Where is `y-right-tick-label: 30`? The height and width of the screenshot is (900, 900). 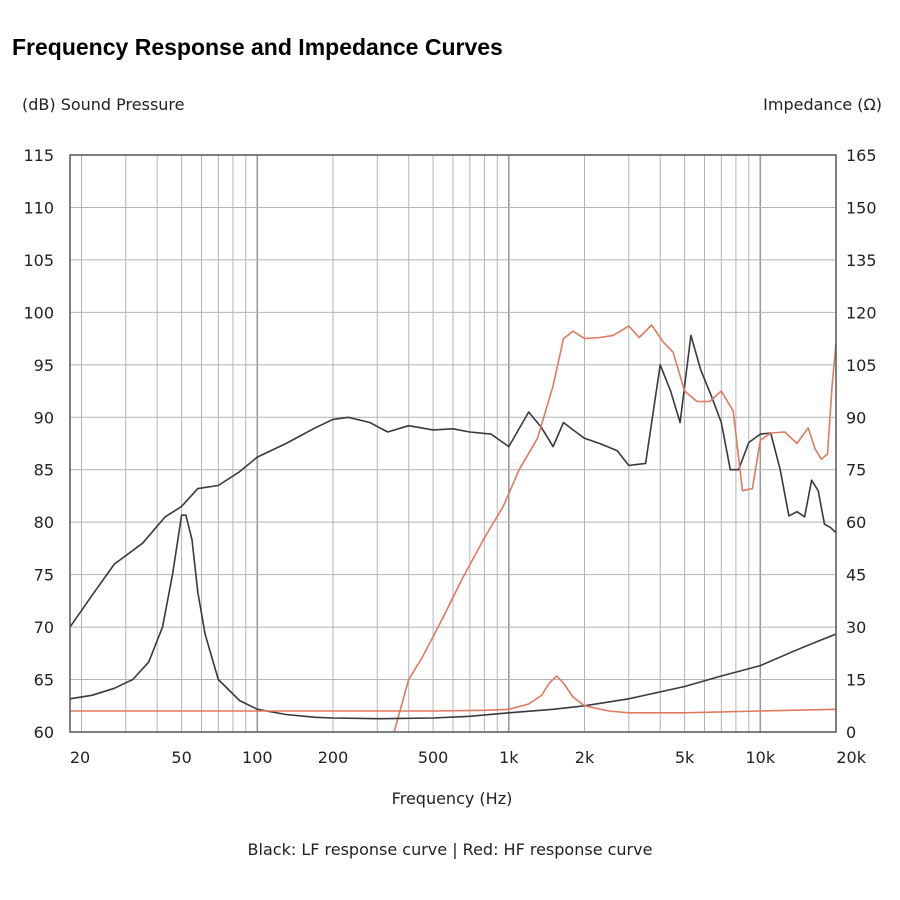
y-right-tick-label: 30 is located at coordinates (856, 627).